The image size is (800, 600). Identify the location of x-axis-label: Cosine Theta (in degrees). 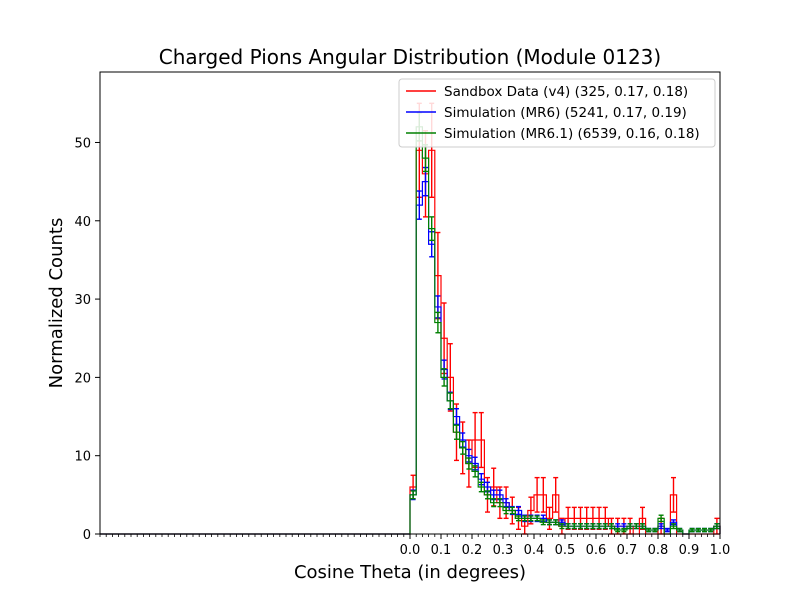
(410, 572).